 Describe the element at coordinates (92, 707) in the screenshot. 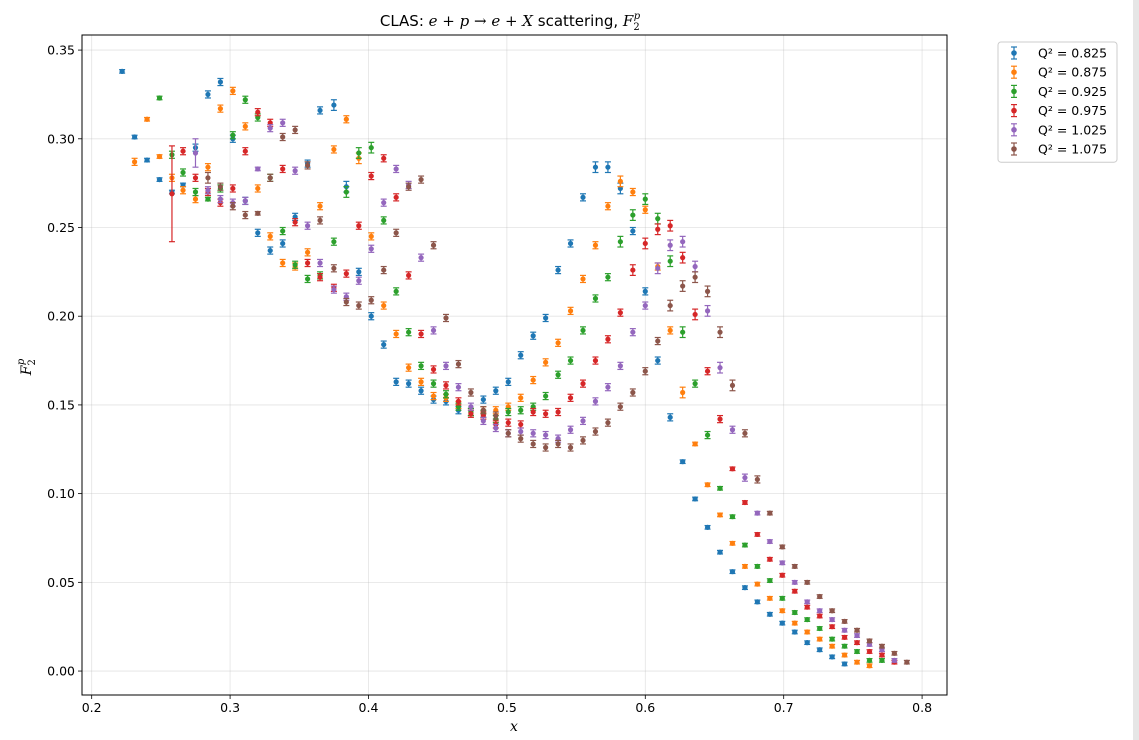

I see `x-tick-label: 0.2` at that location.